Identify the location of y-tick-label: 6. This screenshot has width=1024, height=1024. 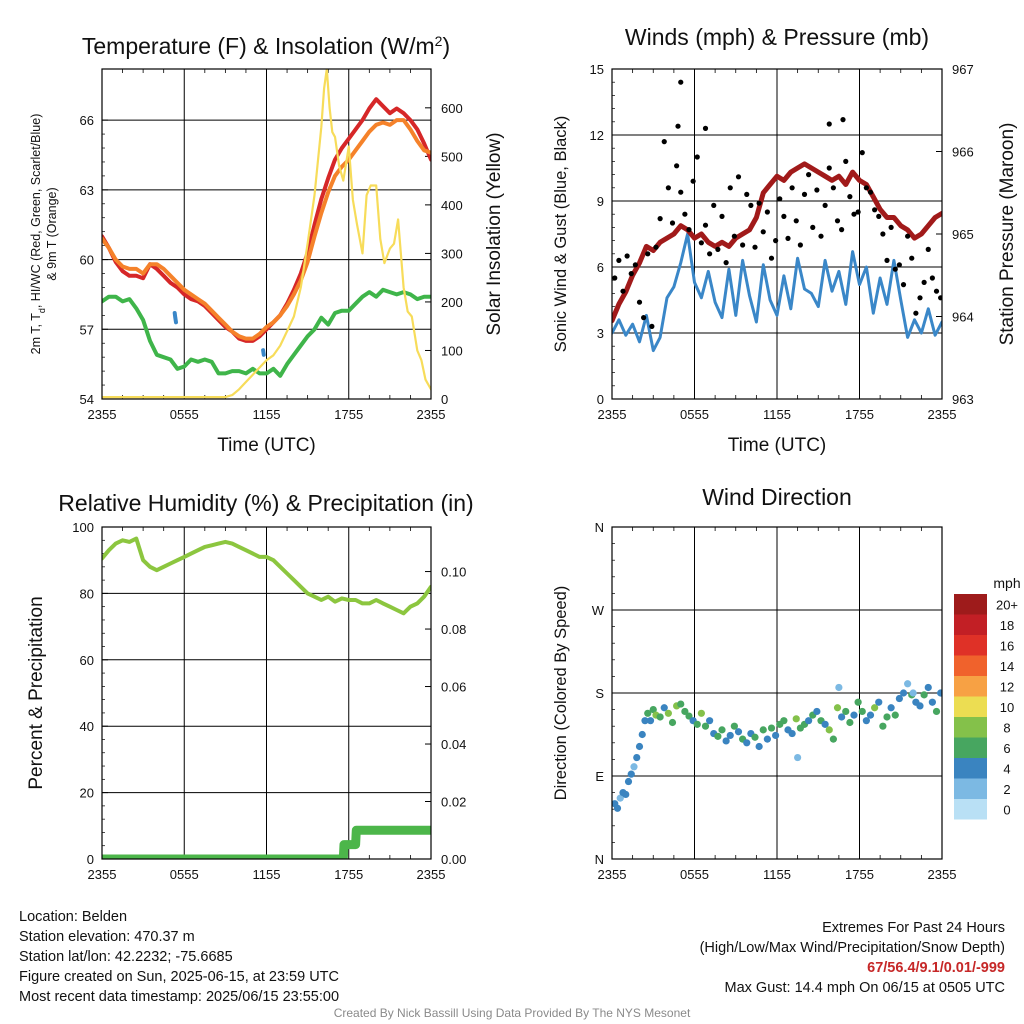
(600, 267).